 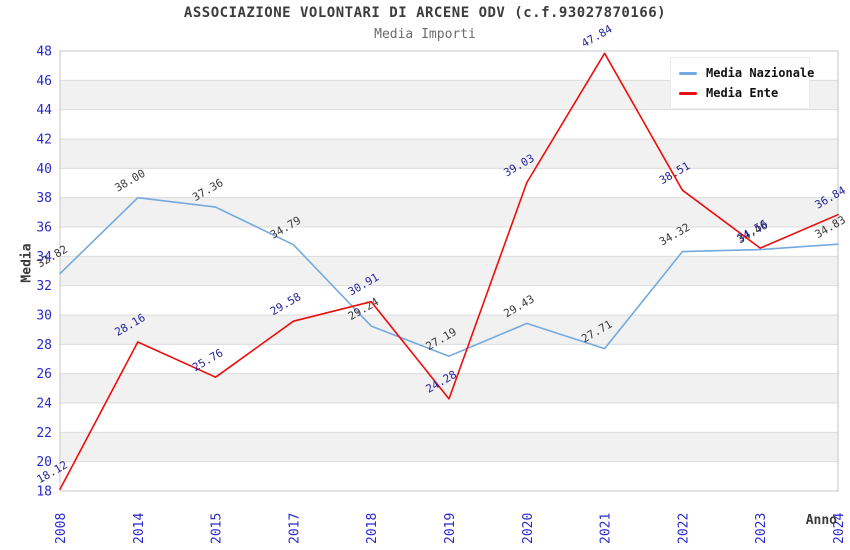 I want to click on y-tick-label: 36, so click(x=44, y=228).